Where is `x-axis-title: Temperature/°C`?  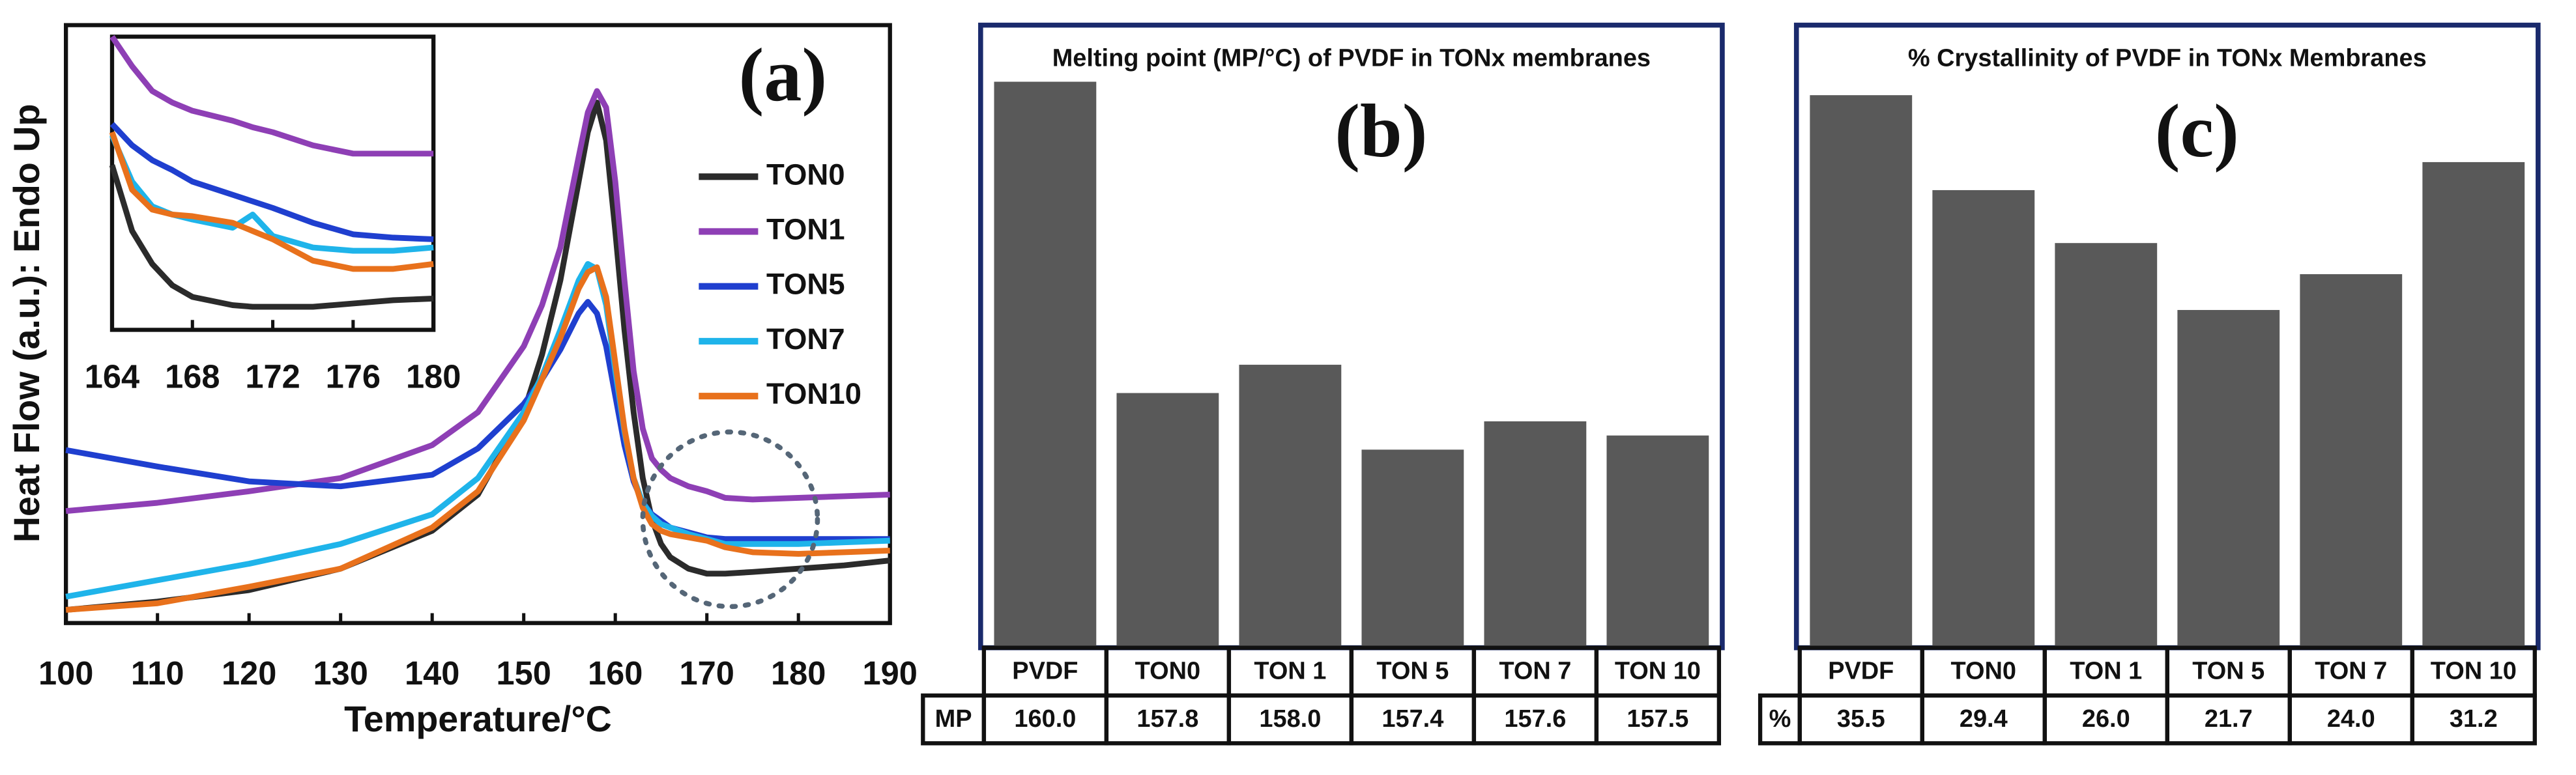
x-axis-title: Temperature/°C is located at coordinates (478, 719).